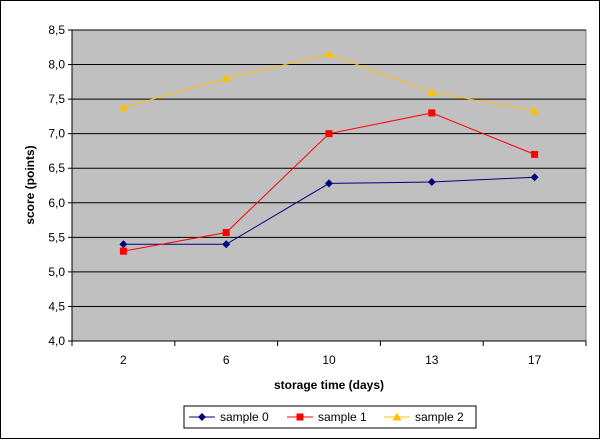 The image size is (600, 443). What do you see at coordinates (329, 385) in the screenshot?
I see `x-axis-label: storage time (days)` at bounding box center [329, 385].